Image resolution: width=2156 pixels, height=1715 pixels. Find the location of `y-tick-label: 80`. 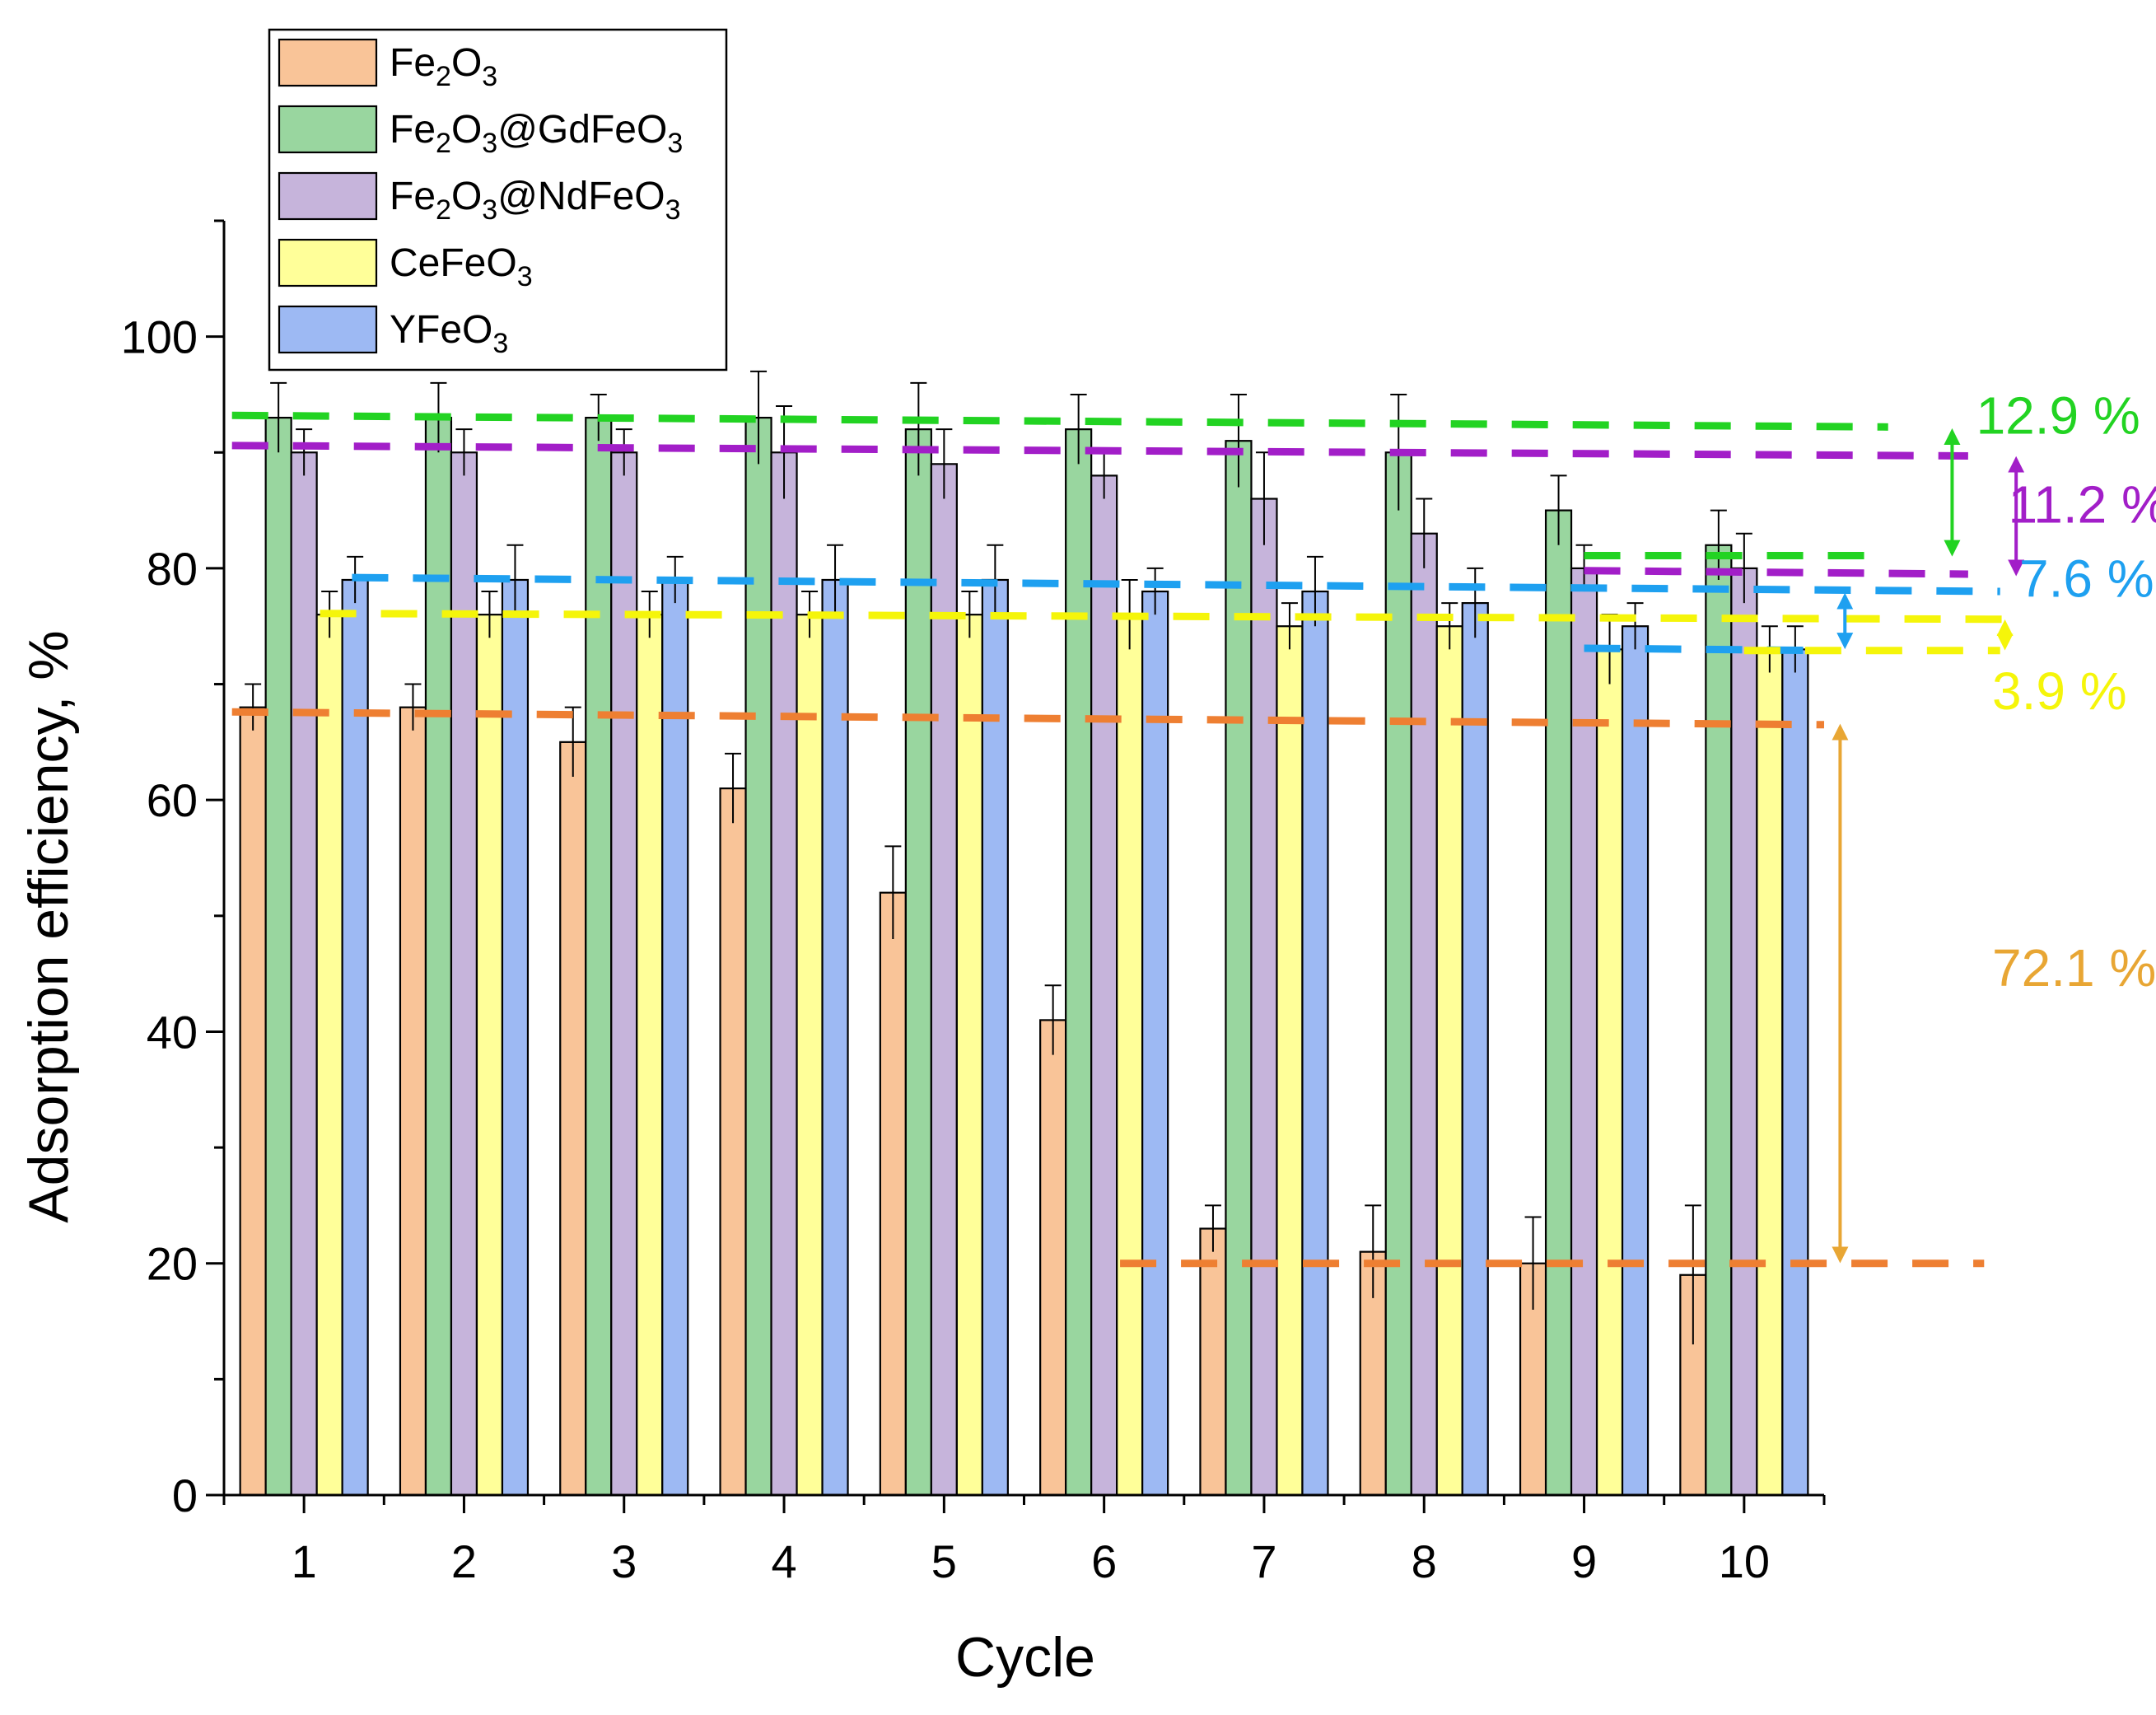

y-tick-label: 80 is located at coordinates (172, 569).